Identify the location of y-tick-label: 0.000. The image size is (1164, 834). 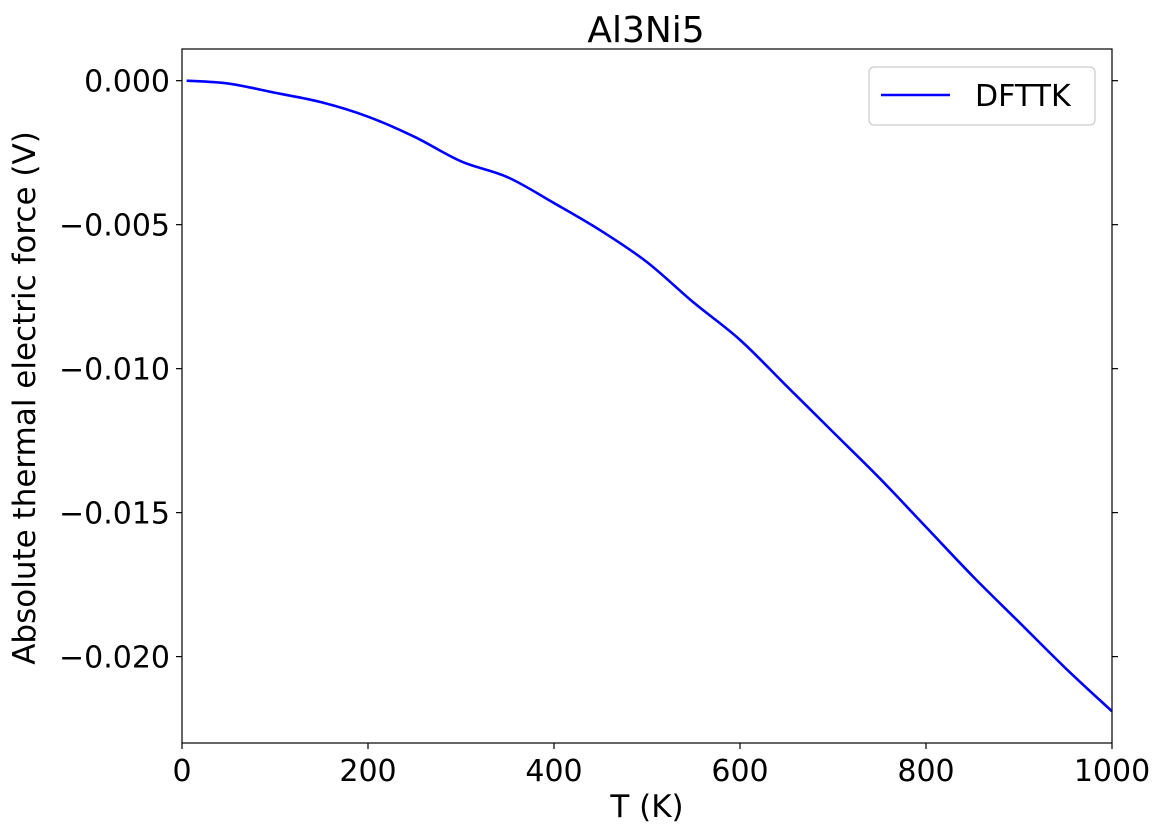
(127, 82).